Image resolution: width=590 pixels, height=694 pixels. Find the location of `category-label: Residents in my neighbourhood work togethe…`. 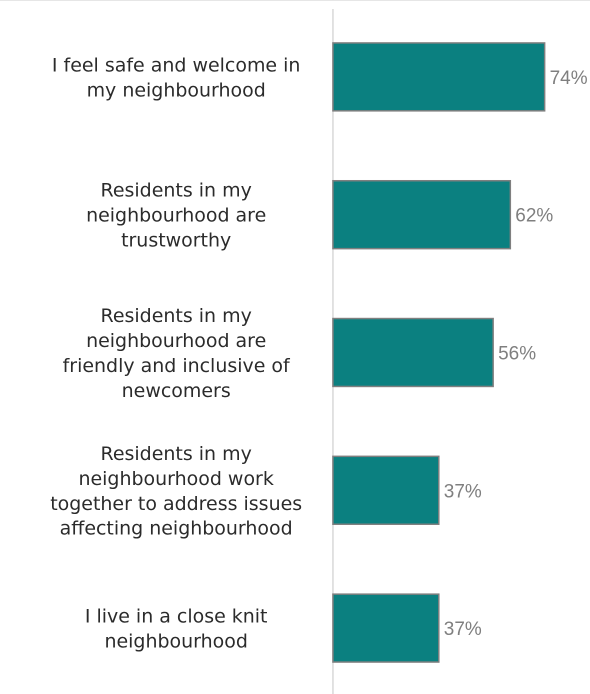

category-label: Residents in my neighbourhood work togethe… is located at coordinates (176, 491).